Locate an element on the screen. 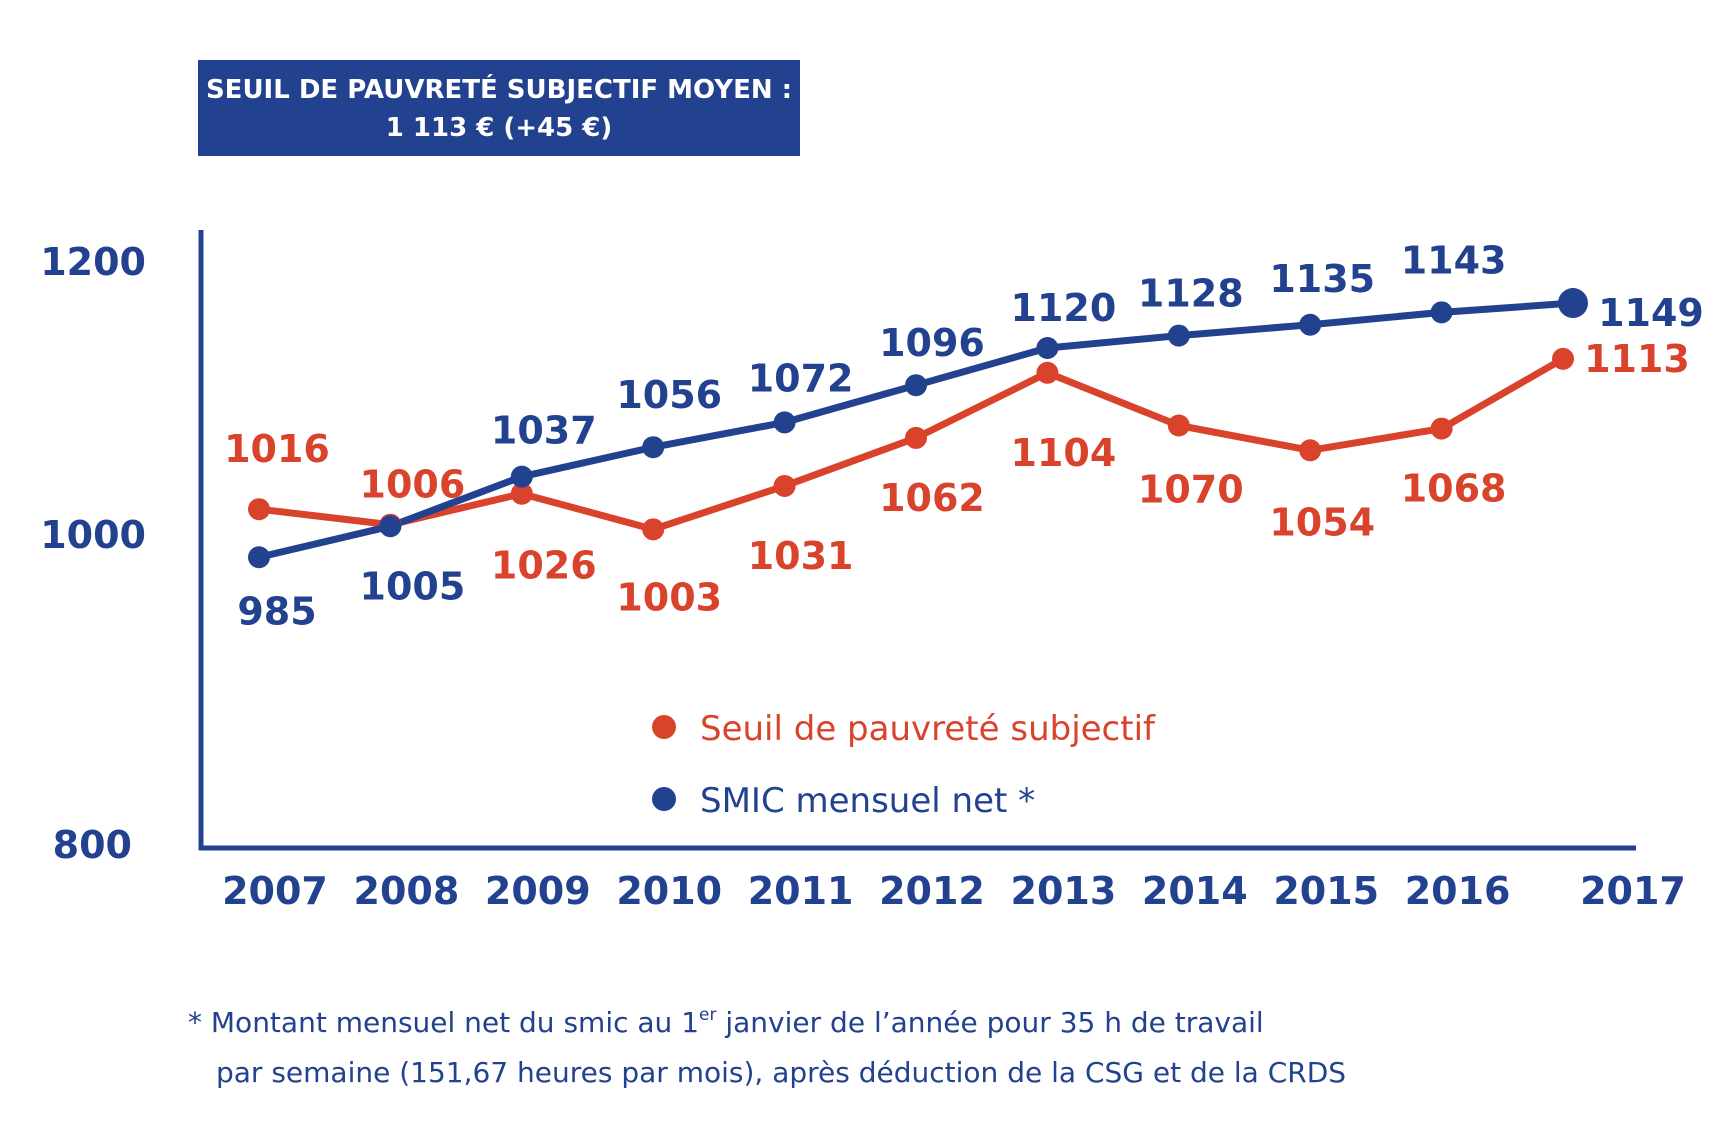  data-label-smic: 1072 is located at coordinates (801, 378).